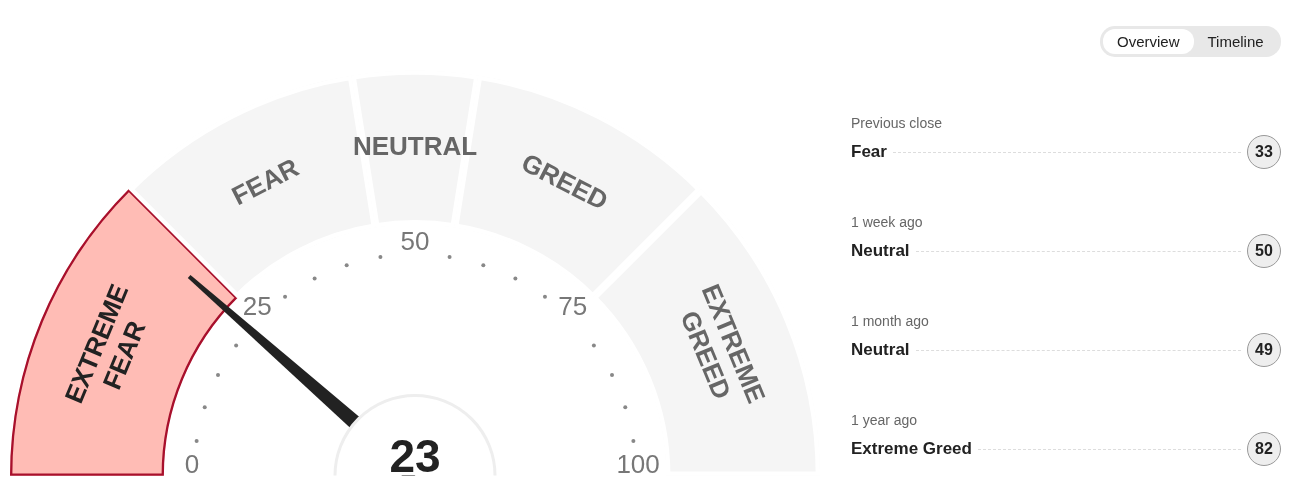 This screenshot has width=1292, height=488. I want to click on text: Fear, so click(869, 152).